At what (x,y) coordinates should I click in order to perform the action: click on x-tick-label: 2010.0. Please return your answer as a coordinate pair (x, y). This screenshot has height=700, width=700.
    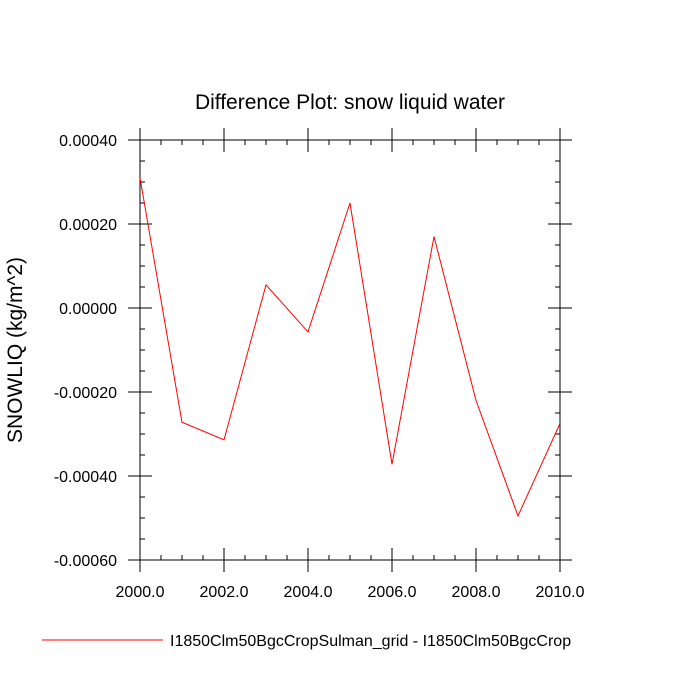
    Looking at the image, I should click on (560, 592).